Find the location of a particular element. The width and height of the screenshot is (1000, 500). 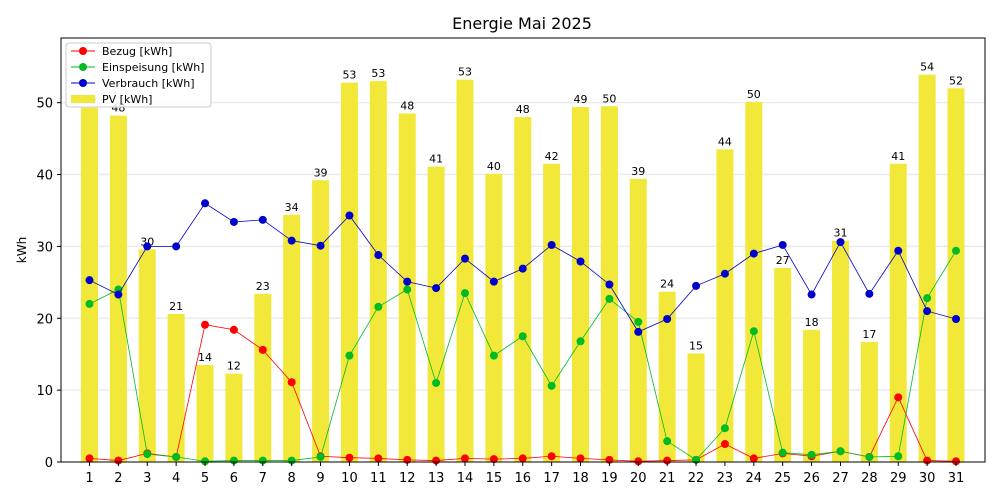

y-tick-label: 0 is located at coordinates (49, 463).